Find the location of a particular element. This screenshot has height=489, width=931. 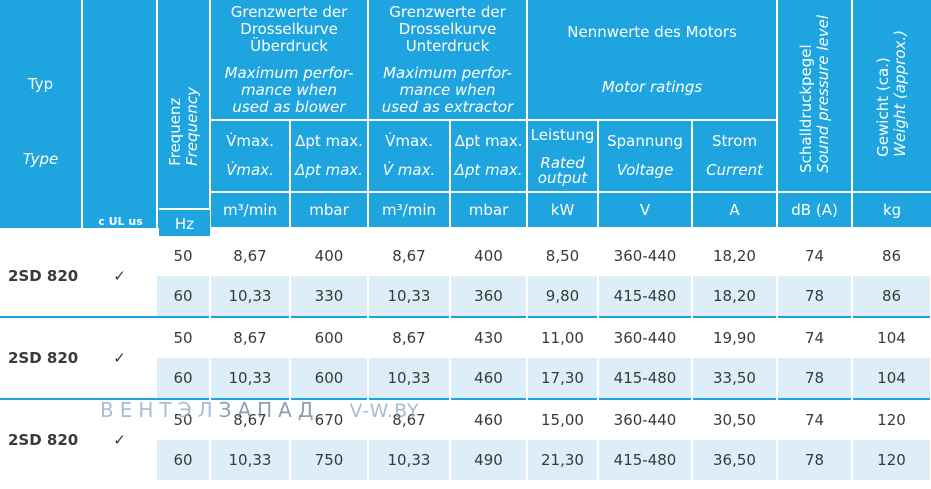

vmax-cell: 8,67 is located at coordinates (250, 337).